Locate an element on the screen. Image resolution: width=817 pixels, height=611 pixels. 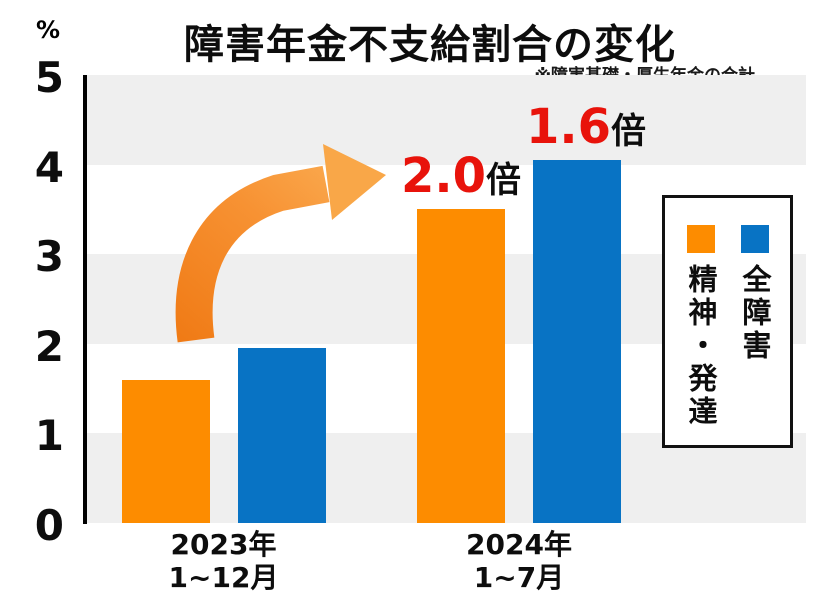
y-tick-1: 1 is located at coordinates (49, 436).